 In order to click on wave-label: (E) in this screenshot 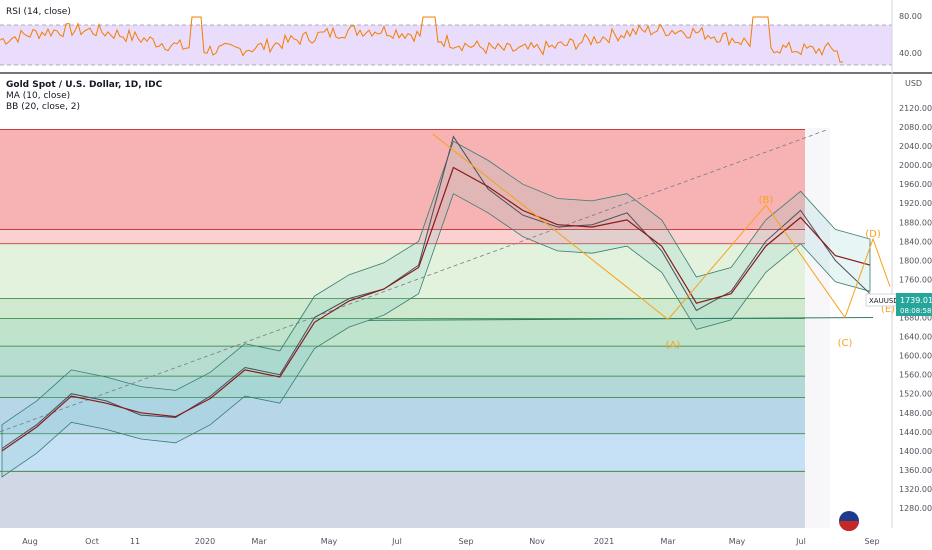, I will do `click(888, 309)`.